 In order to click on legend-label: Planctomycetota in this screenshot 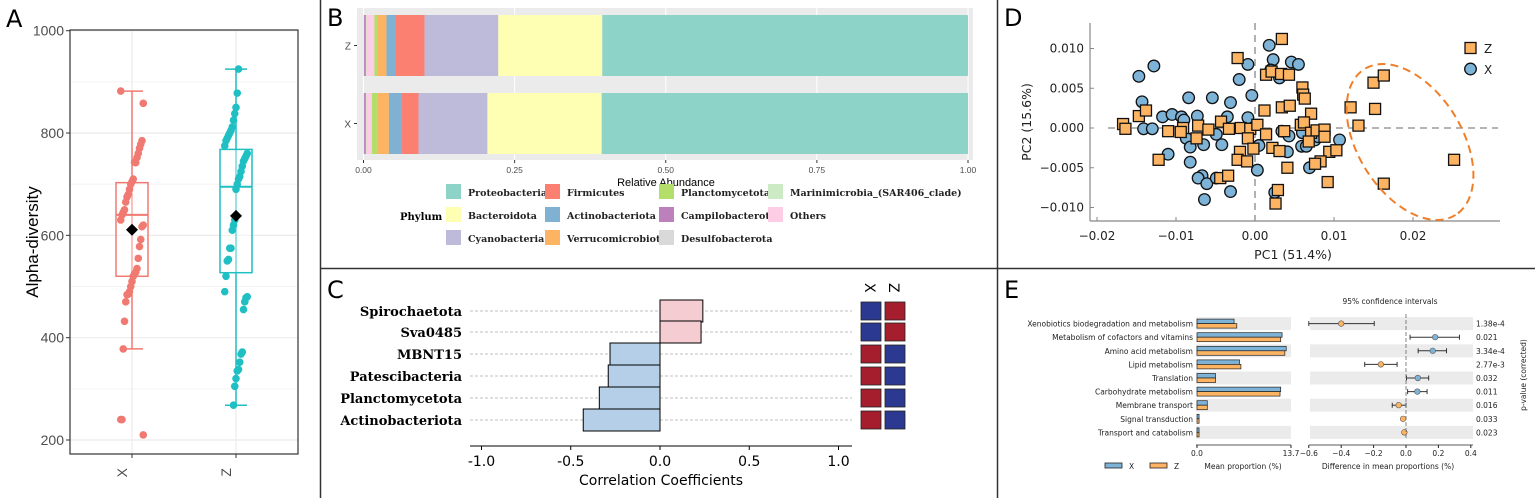, I will do `click(725, 193)`.